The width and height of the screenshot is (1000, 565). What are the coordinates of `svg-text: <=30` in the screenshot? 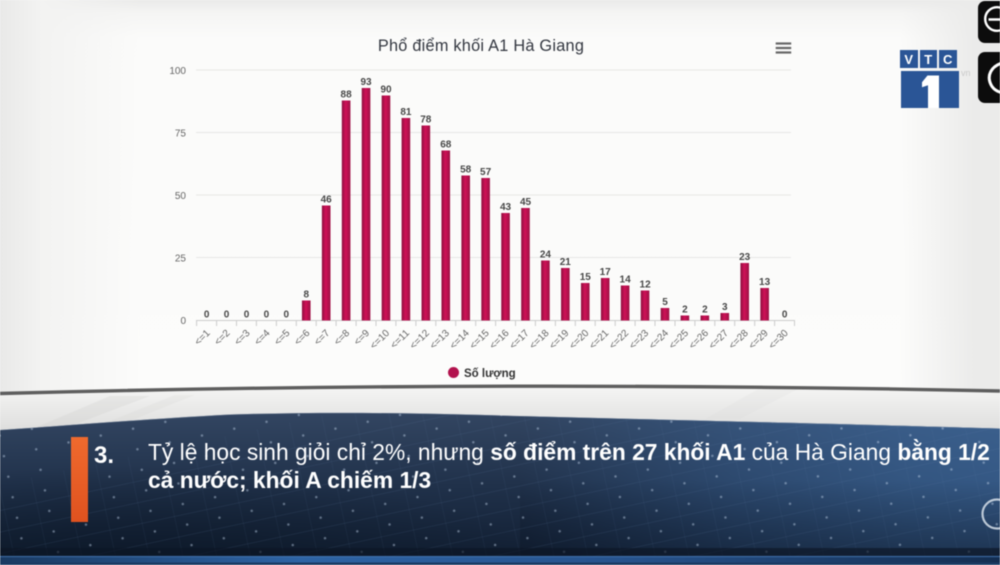 It's located at (779, 340).